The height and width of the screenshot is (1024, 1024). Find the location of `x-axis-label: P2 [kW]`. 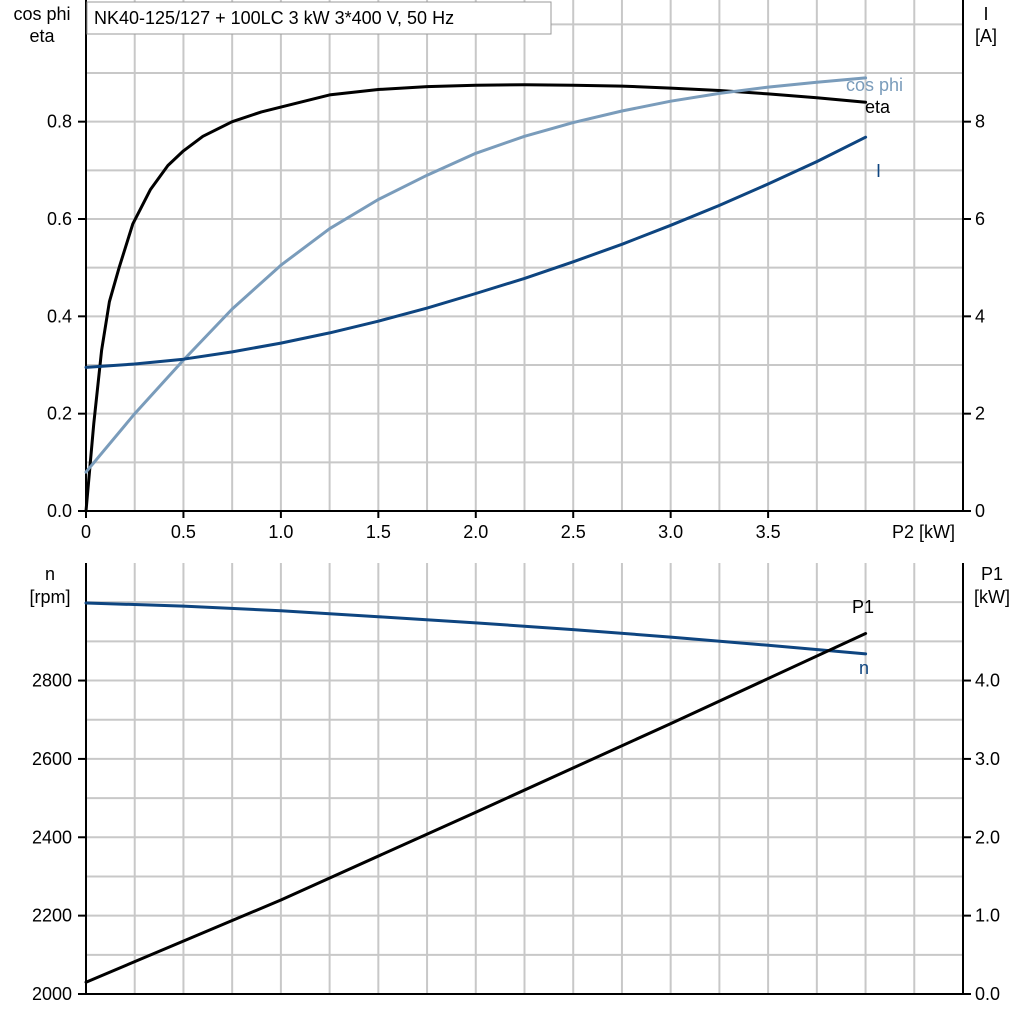

x-axis-label: P2 [kW] is located at coordinates (923, 532).